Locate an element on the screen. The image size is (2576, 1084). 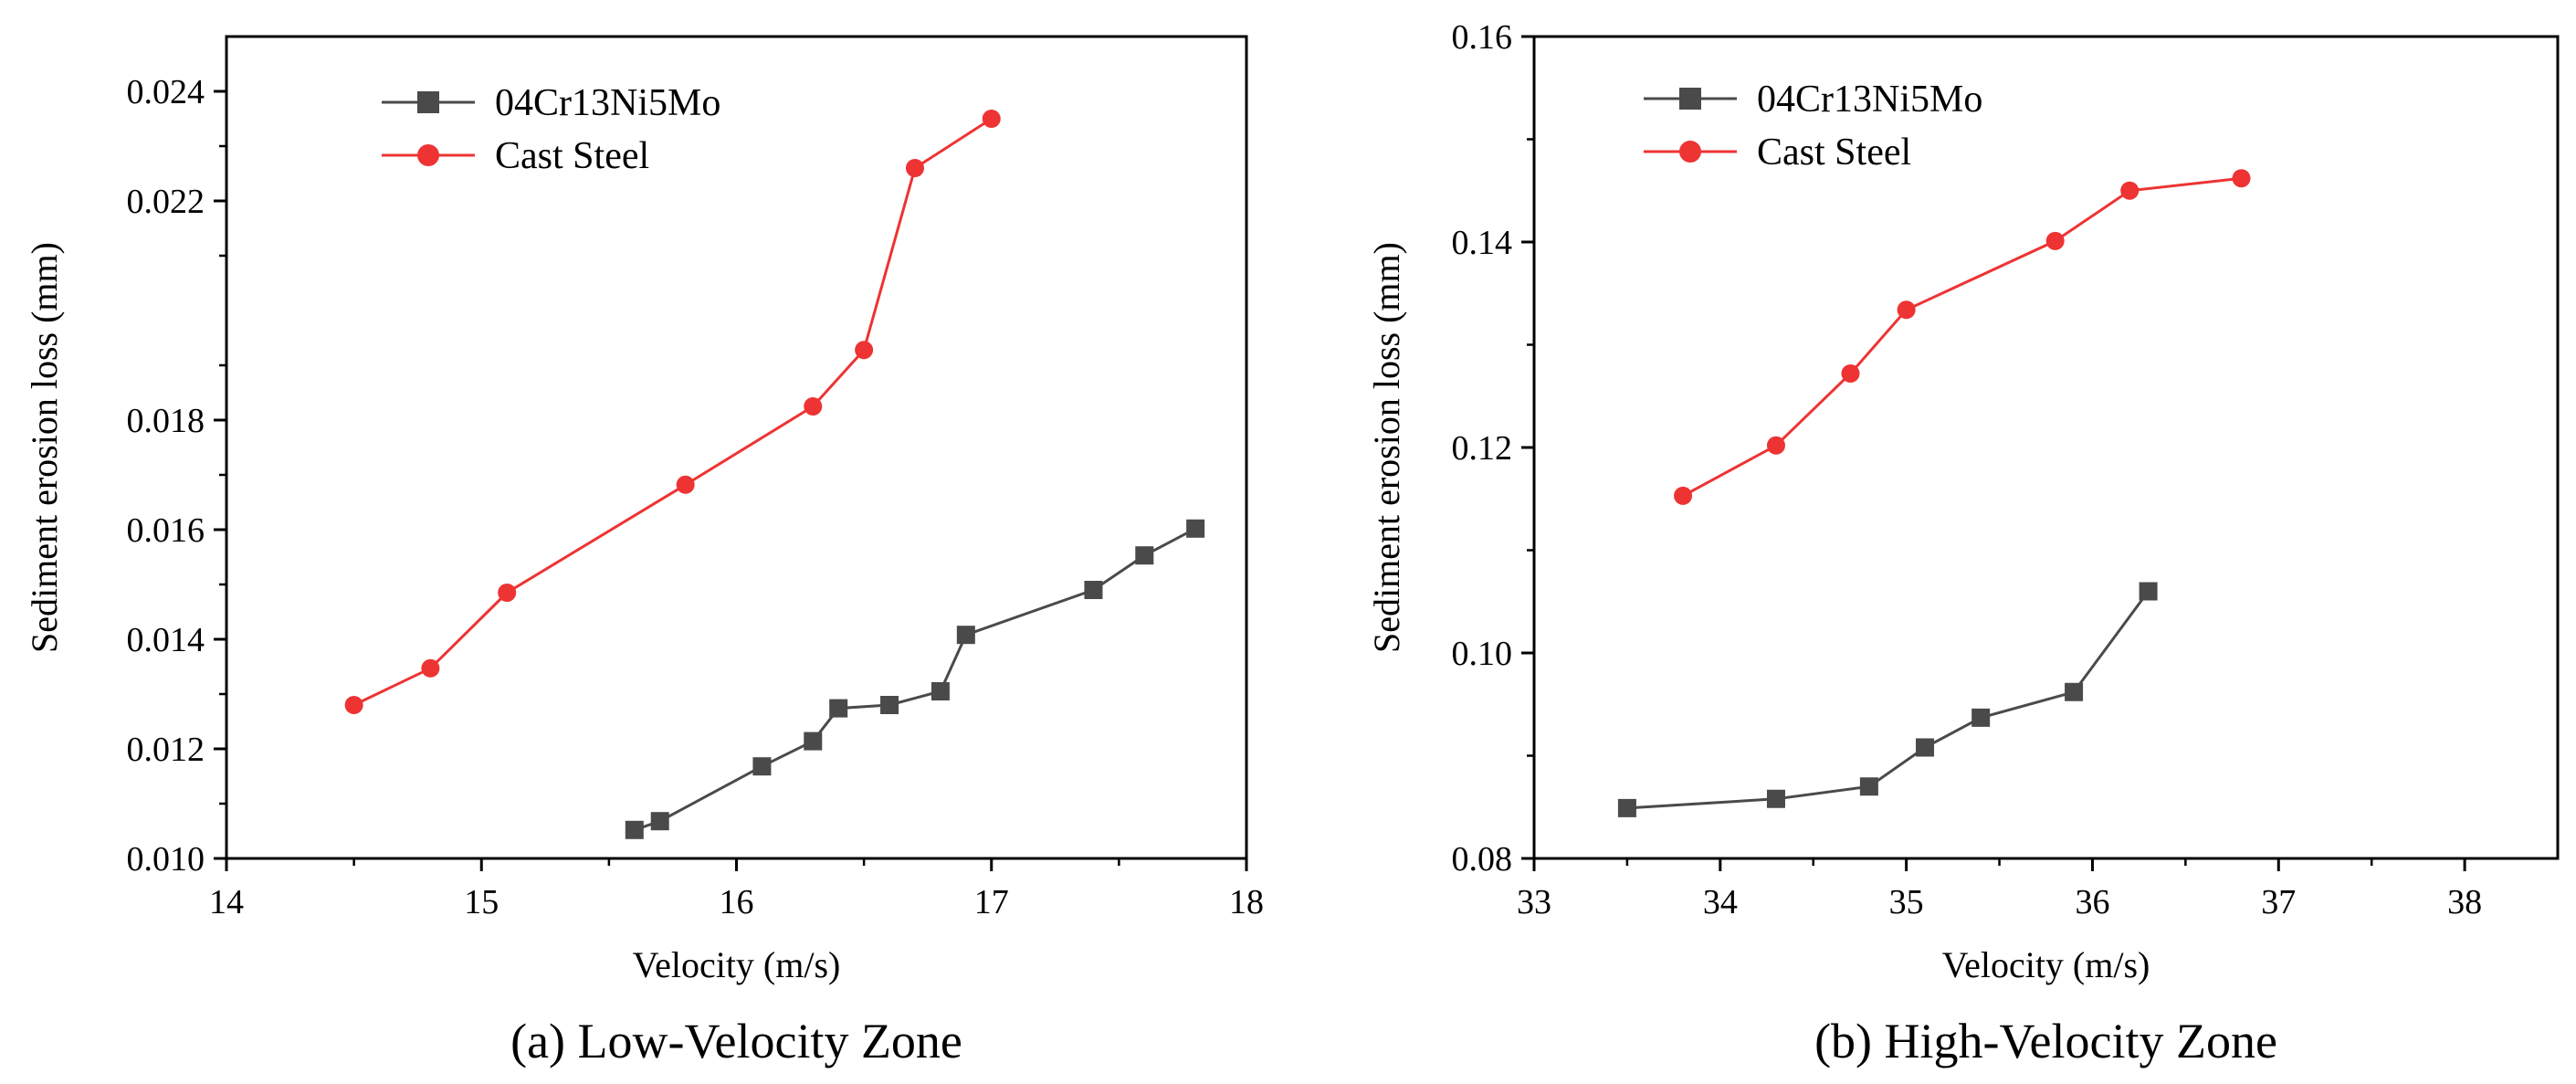
y-tick-label: 0.010 is located at coordinates (166, 859).